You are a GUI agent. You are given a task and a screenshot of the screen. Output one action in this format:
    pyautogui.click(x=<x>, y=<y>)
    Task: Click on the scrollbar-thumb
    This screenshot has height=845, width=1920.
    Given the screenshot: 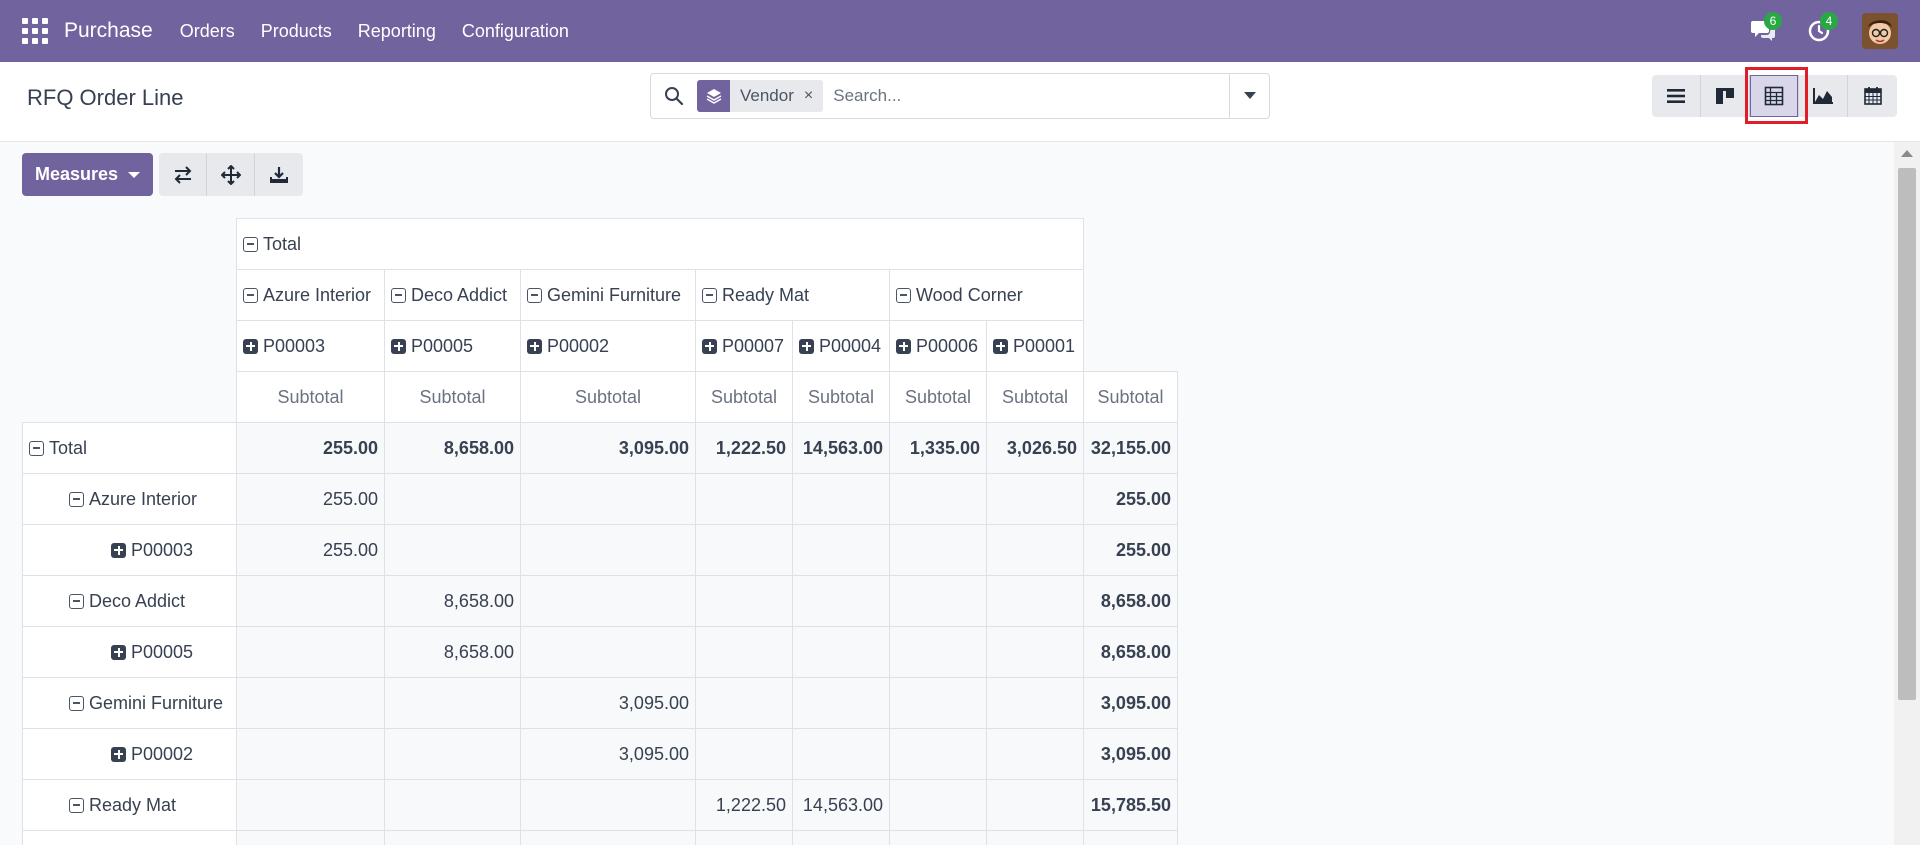 What is the action you would take?
    pyautogui.click(x=1907, y=434)
    